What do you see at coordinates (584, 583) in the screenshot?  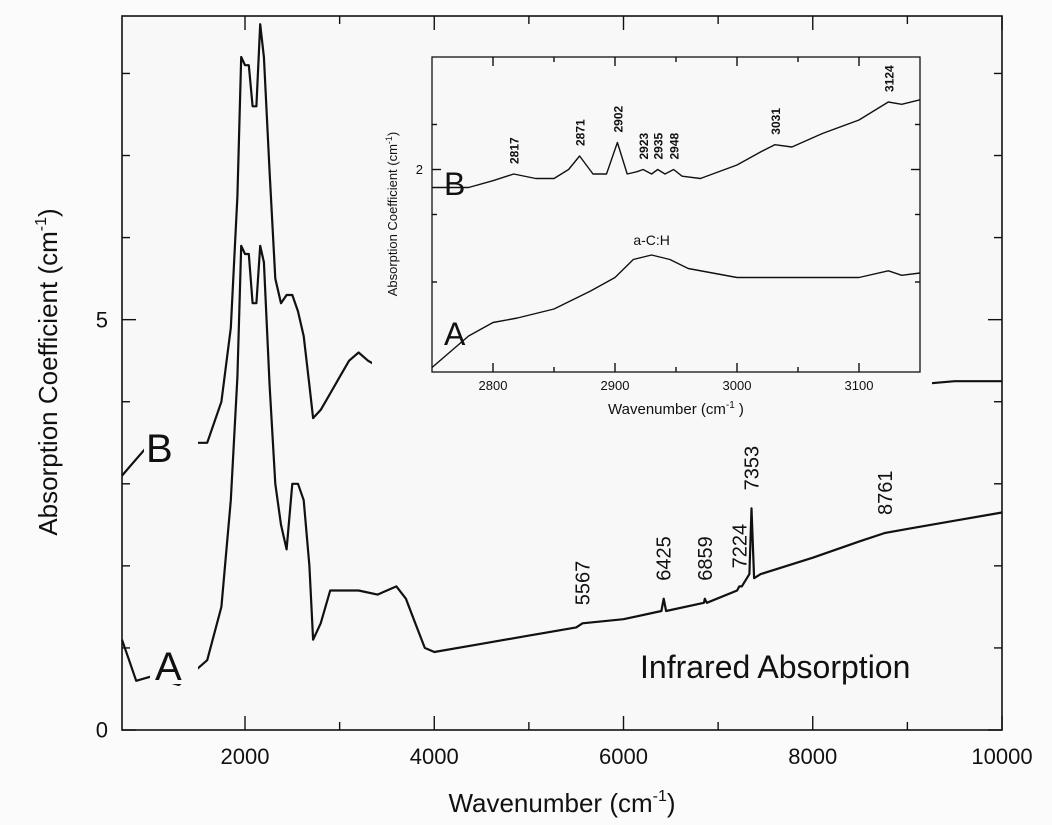 I see `main-peak-label: 5567` at bounding box center [584, 583].